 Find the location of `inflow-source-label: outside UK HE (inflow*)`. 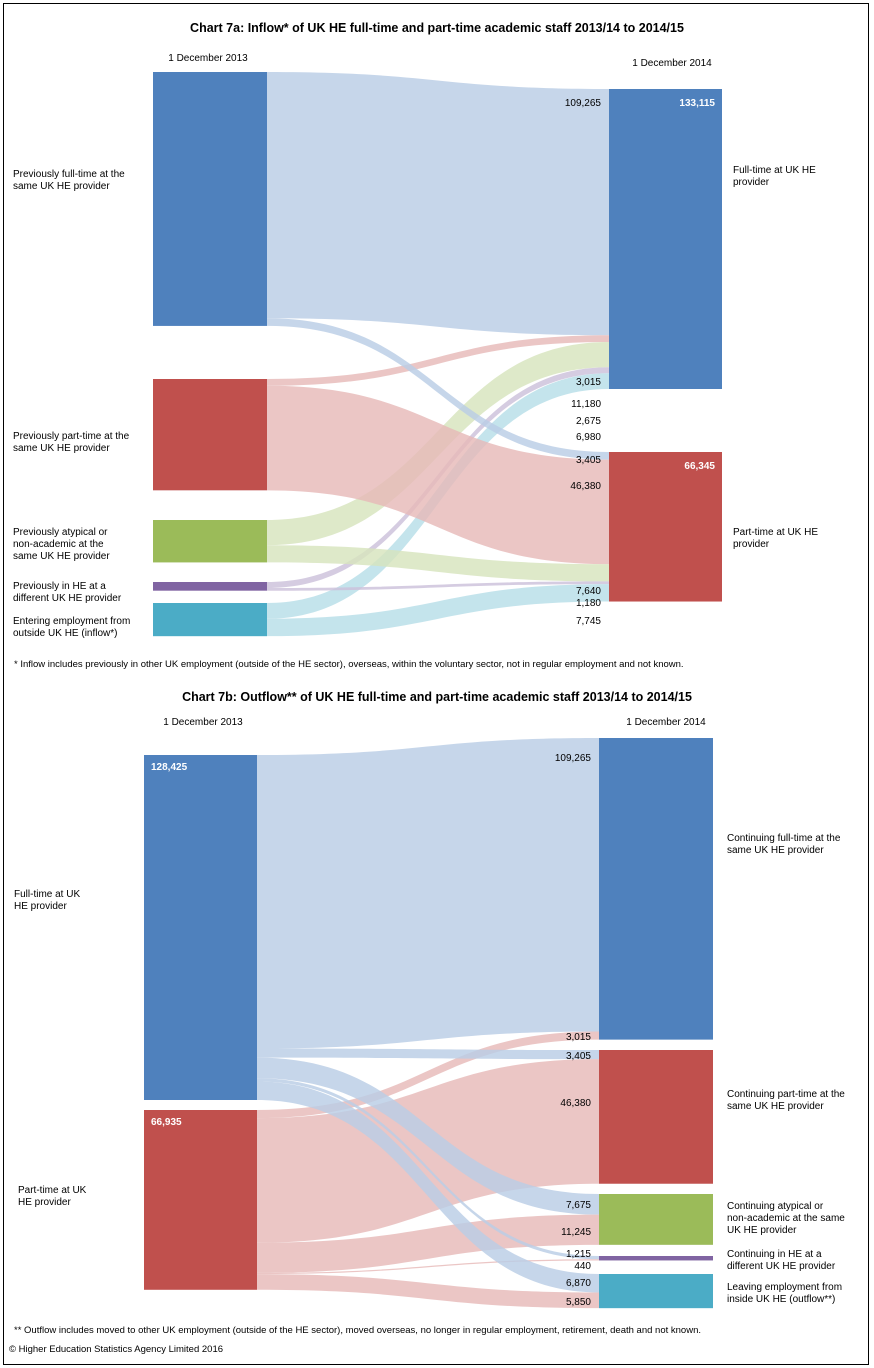

inflow-source-label: outside UK HE (inflow*) is located at coordinates (65, 633).